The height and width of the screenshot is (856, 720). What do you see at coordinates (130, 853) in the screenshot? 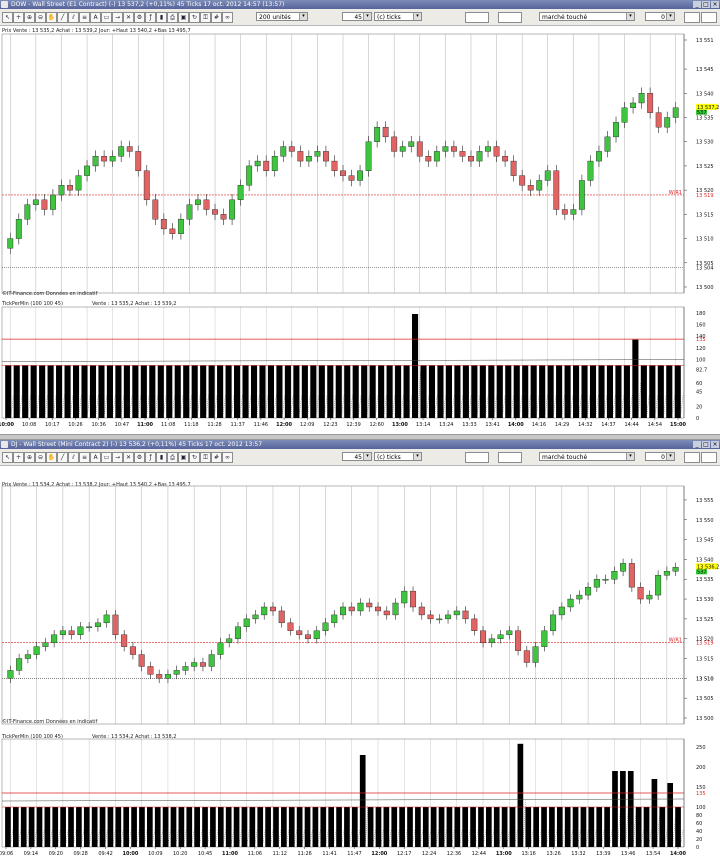
I see `time-axis-label: 10:00` at bounding box center [130, 853].